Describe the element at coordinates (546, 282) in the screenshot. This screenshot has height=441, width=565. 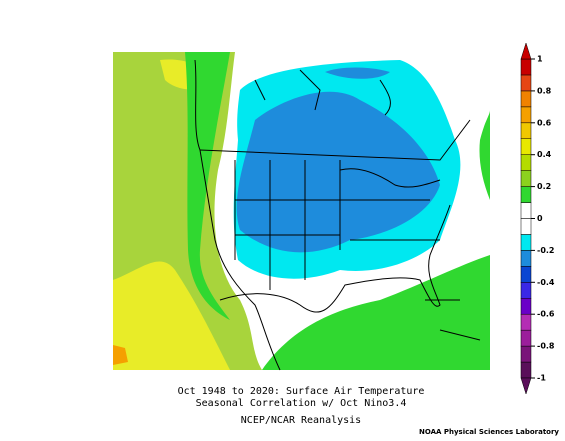
I see `colorbar-tick-label: -0.4` at that location.